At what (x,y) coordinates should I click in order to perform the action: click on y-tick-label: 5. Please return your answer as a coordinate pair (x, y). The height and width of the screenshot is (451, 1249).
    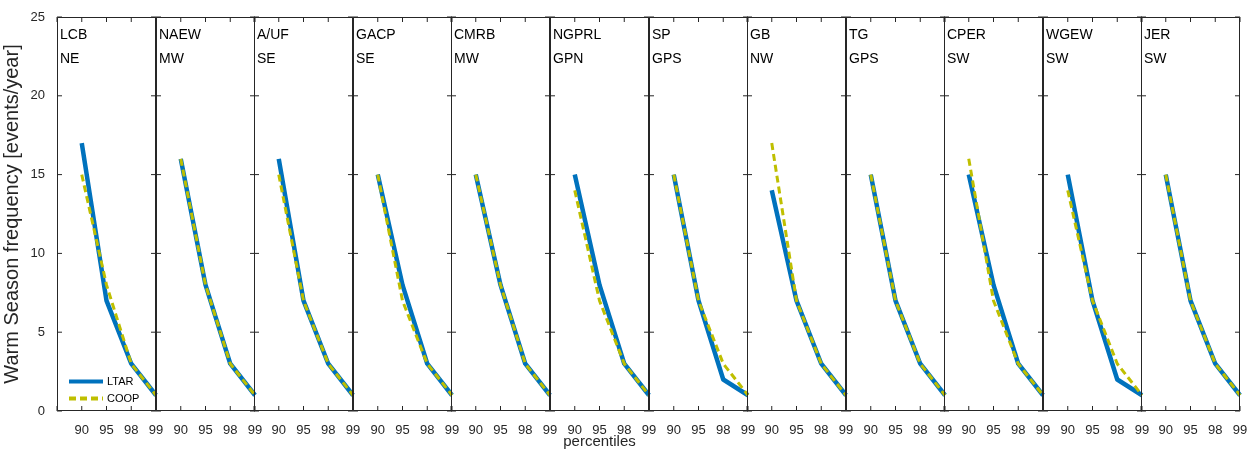
    Looking at the image, I should click on (41, 331).